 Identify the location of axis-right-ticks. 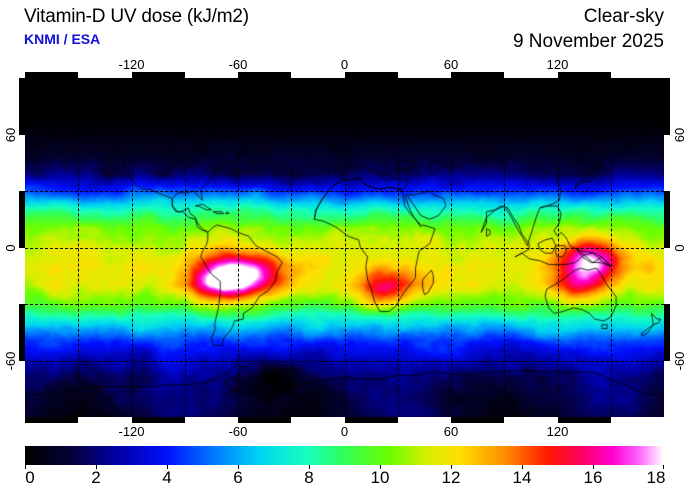
(667, 247).